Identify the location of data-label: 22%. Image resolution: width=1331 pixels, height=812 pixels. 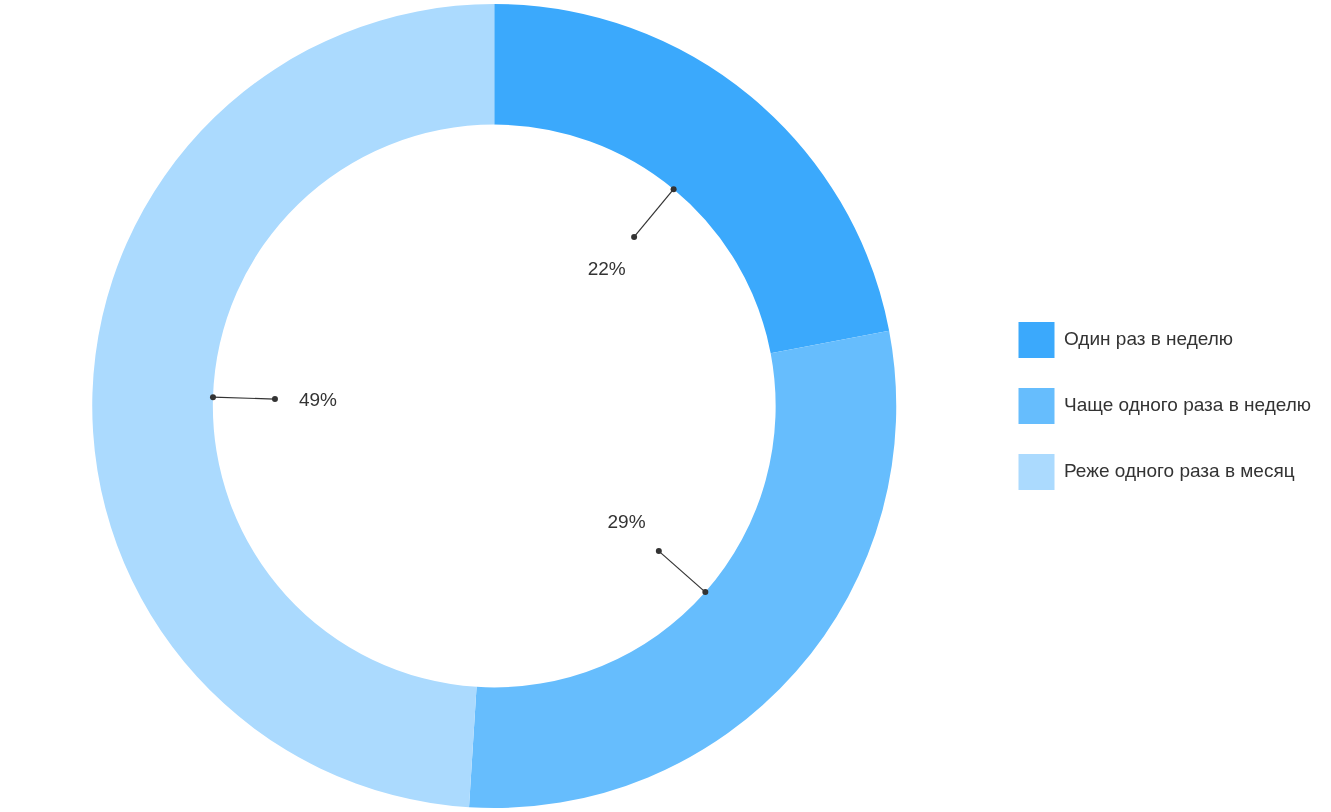
(606, 269).